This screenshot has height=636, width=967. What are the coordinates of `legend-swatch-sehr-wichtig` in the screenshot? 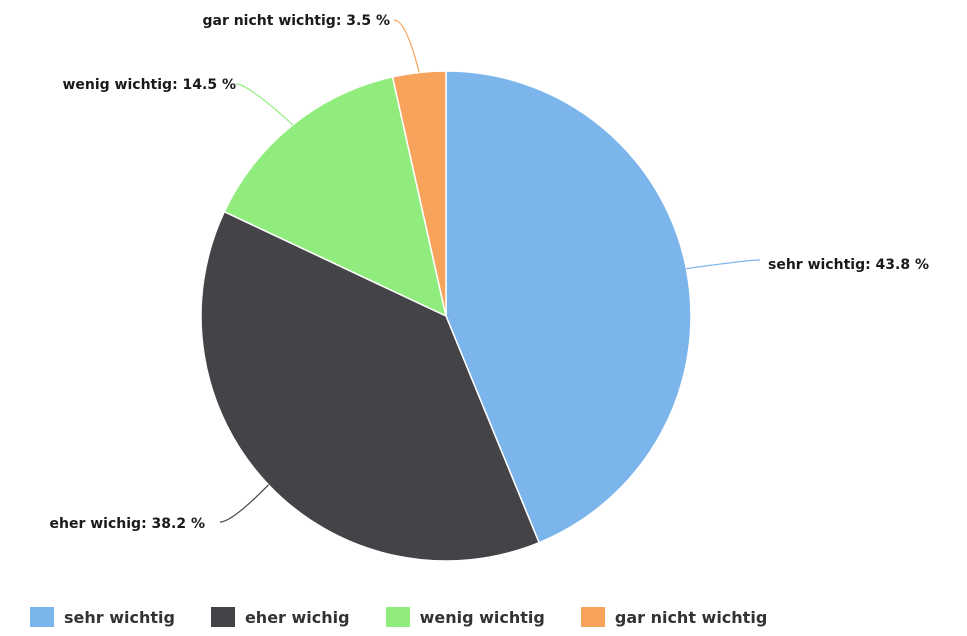 It's located at (42, 617).